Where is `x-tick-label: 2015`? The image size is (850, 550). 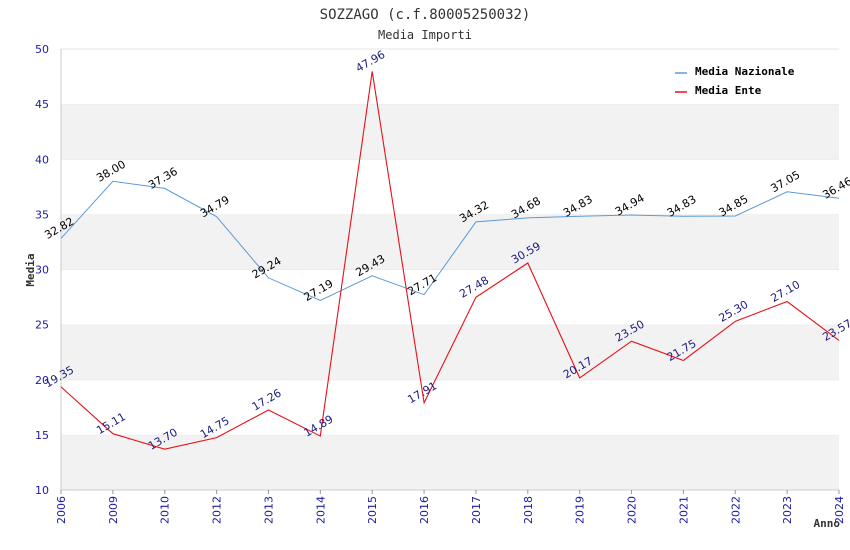 x-tick-label: 2015 is located at coordinates (372, 510).